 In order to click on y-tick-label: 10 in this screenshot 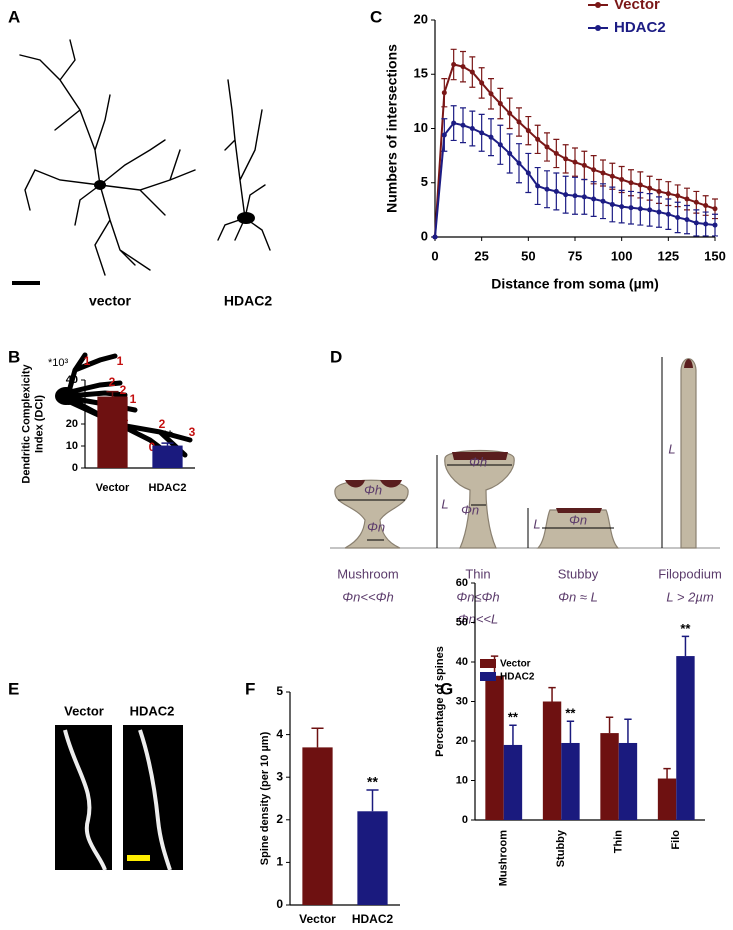, I will do `click(72, 446)`.